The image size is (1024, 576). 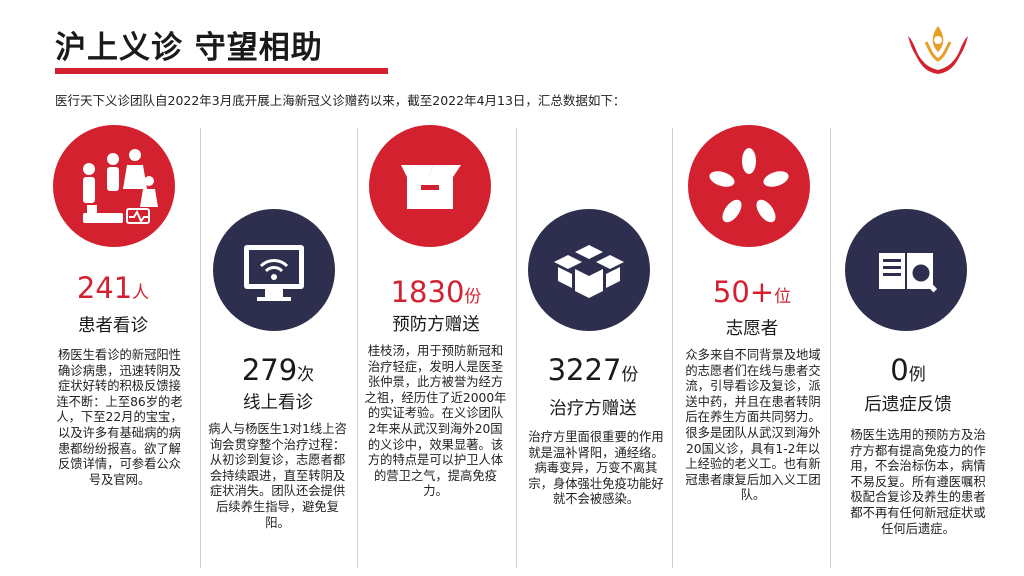 What do you see at coordinates (752, 292) in the screenshot?
I see `stat-number: 50+位` at bounding box center [752, 292].